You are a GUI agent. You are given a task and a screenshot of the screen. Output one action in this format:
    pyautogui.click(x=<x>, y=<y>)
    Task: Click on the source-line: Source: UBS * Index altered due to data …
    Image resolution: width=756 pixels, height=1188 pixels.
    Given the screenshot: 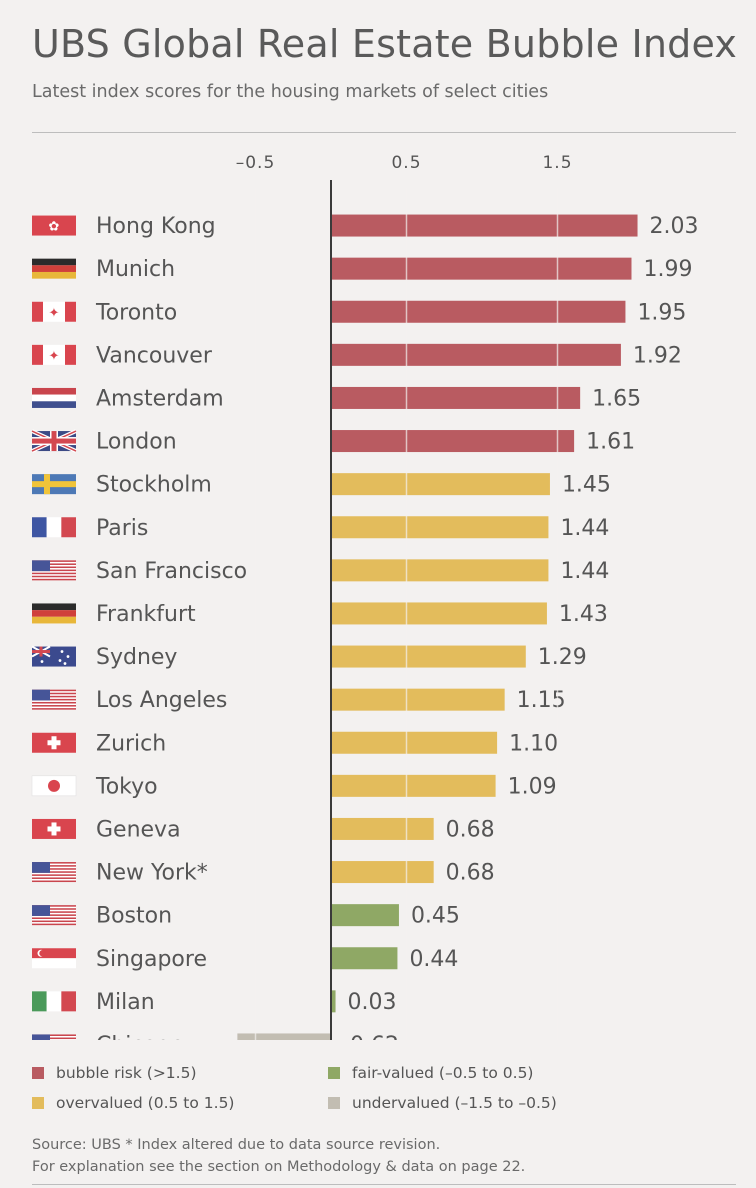 What is the action you would take?
    pyautogui.click(x=236, y=1145)
    